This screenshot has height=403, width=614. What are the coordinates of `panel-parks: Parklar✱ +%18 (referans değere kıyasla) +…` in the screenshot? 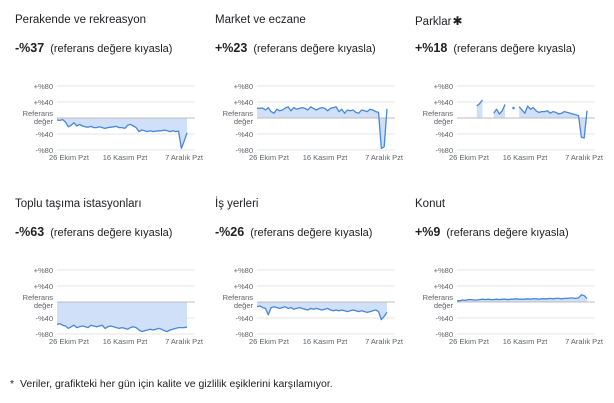 It's located at (511, 101).